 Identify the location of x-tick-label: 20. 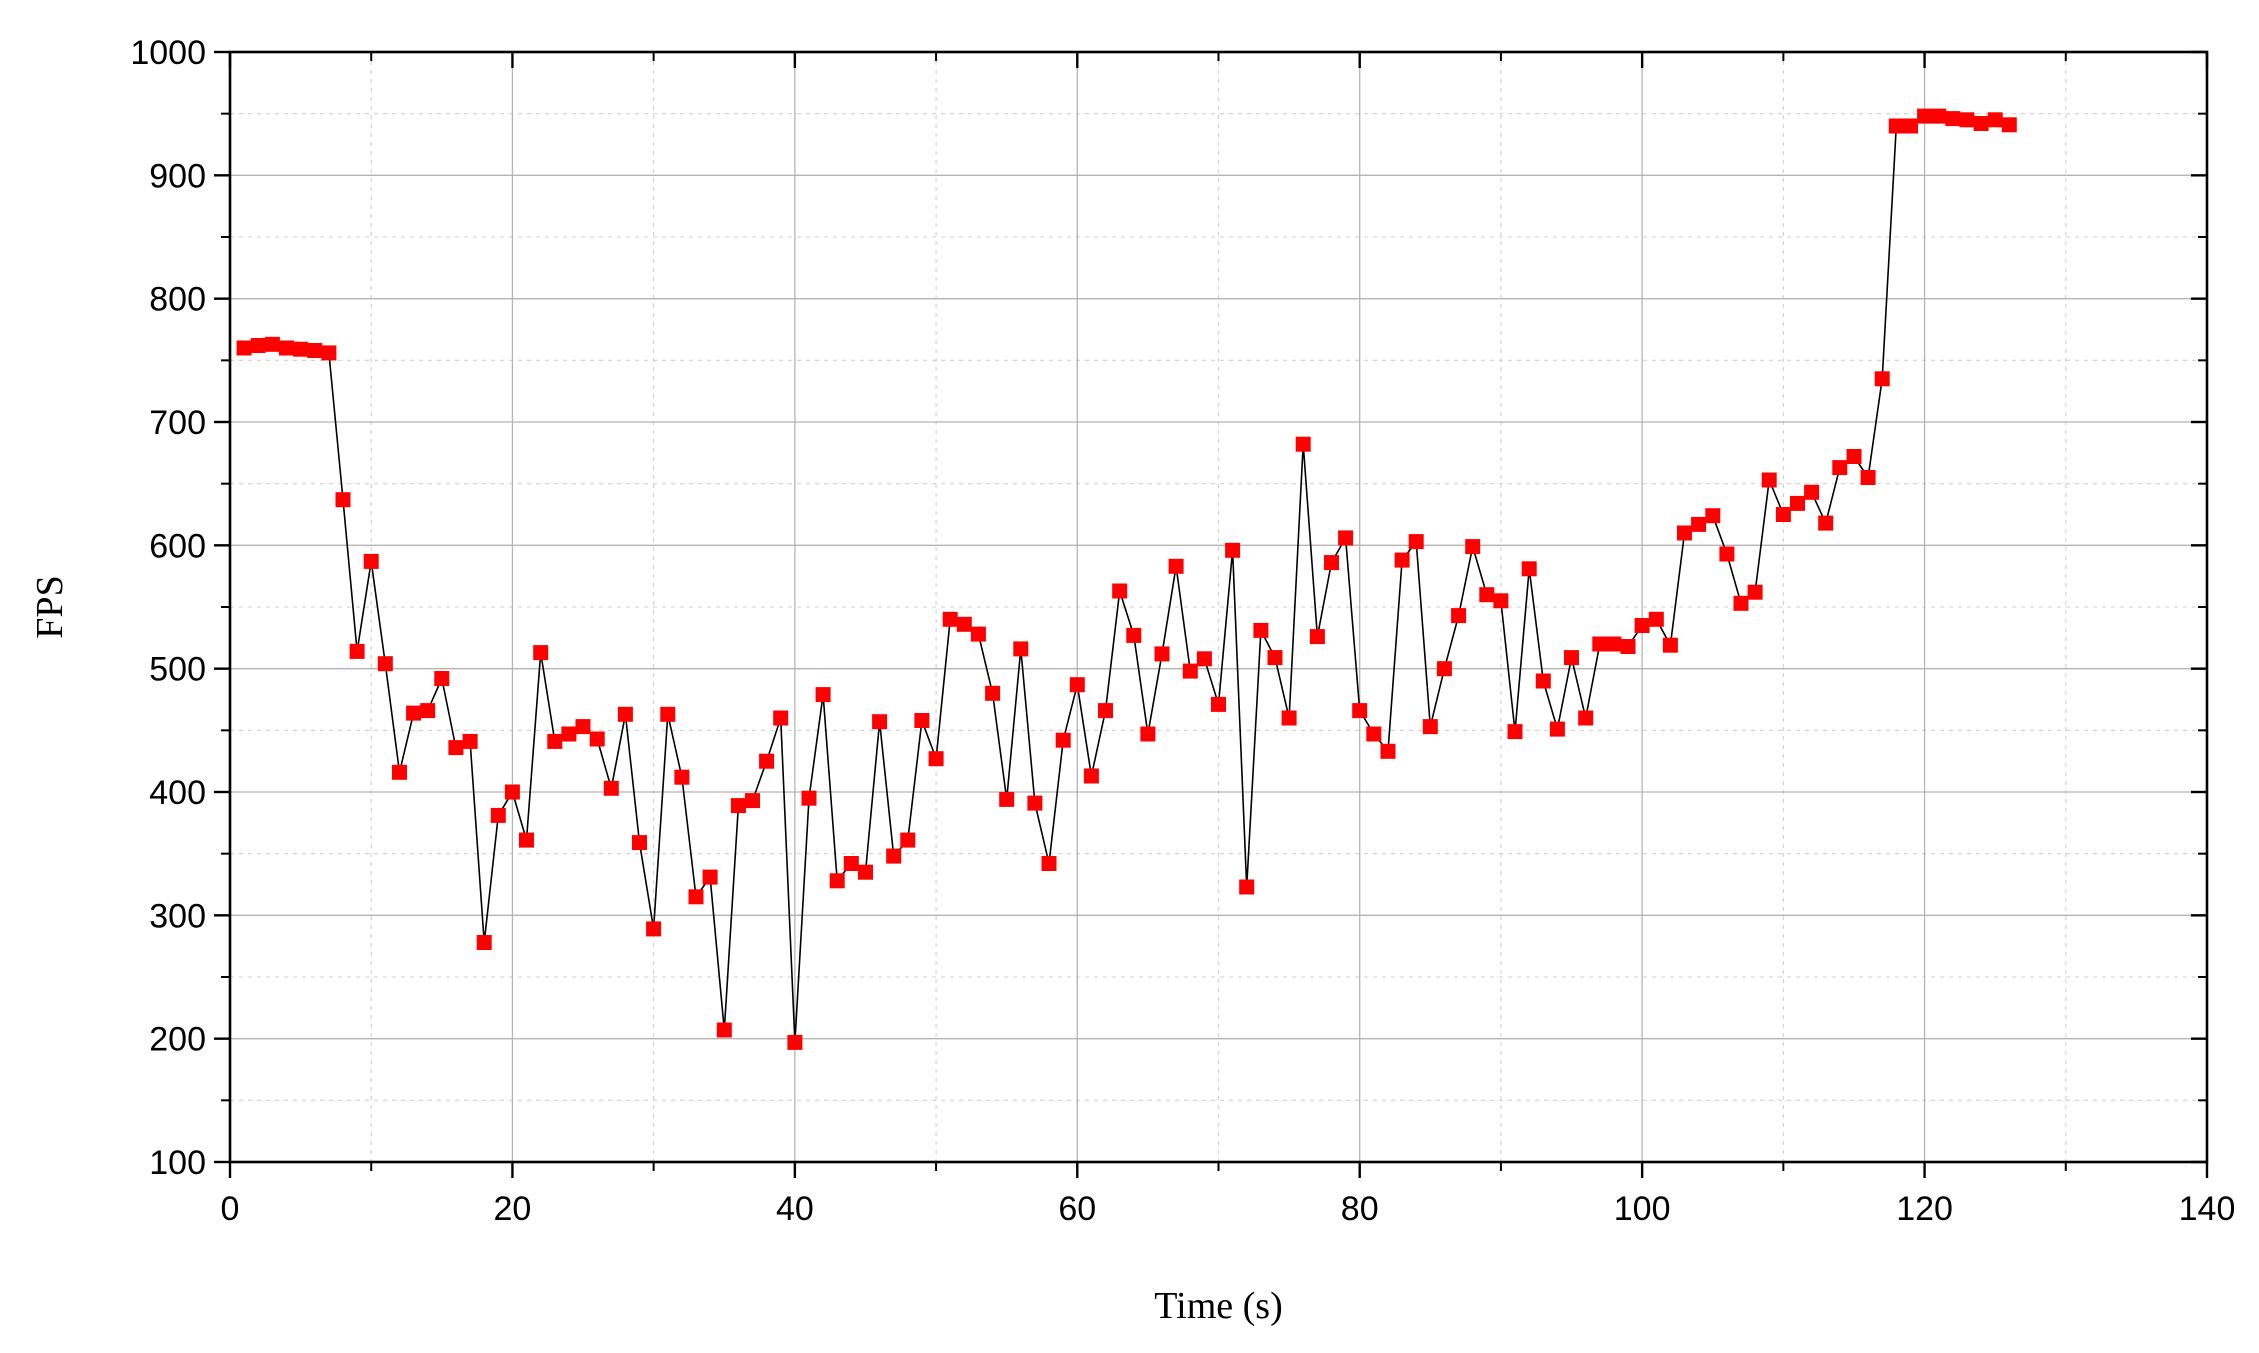
(513, 1209).